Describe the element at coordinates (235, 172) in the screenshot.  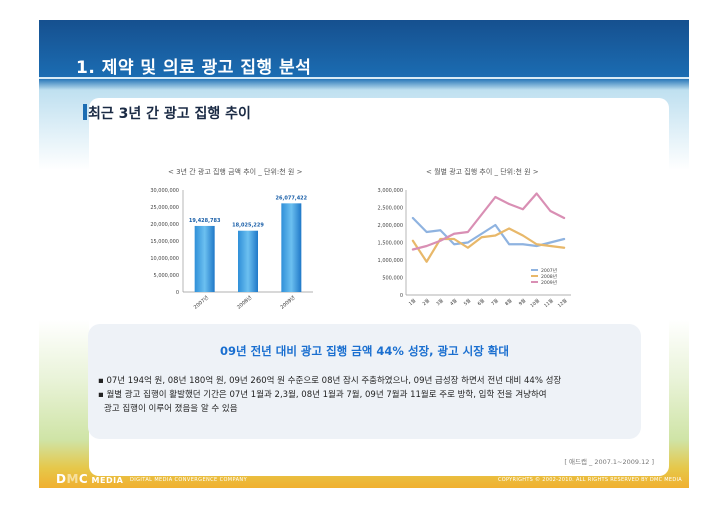
I see `bar-chart-caption: < 3년 간 광고 집행 금액 추이 _ 단위:천 원 >` at that location.